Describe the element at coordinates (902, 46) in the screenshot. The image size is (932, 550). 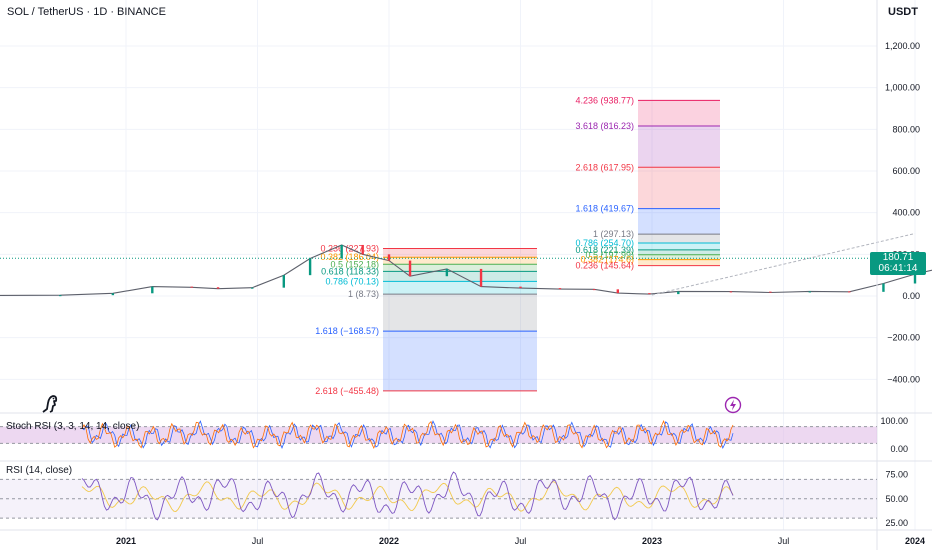
I see `price-axis-tick: 1,200.00` at that location.